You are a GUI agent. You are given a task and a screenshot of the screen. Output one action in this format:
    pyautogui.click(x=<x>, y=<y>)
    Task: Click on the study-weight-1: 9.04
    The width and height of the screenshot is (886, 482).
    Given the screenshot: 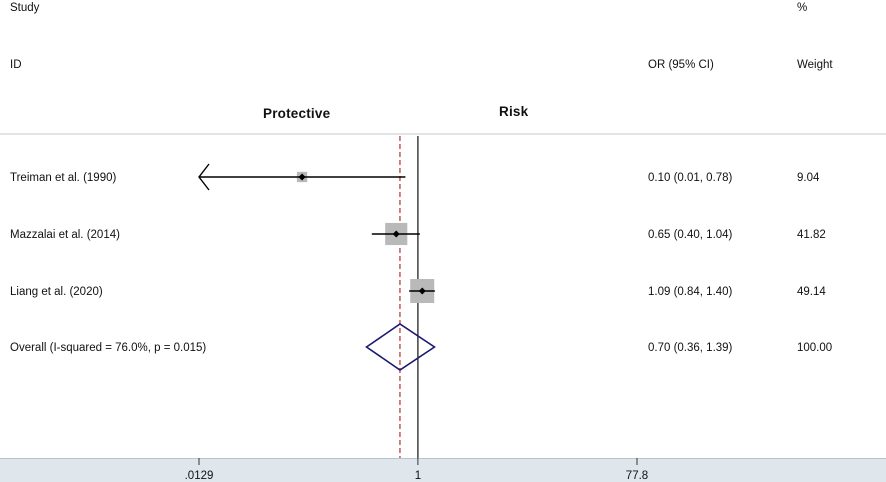 What is the action you would take?
    pyautogui.click(x=808, y=178)
    